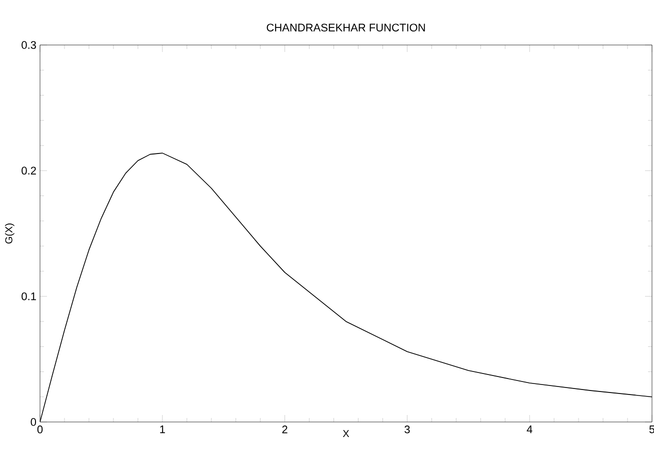 The width and height of the screenshot is (654, 455). What do you see at coordinates (529, 430) in the screenshot?
I see `x-tick-label: 4` at bounding box center [529, 430].